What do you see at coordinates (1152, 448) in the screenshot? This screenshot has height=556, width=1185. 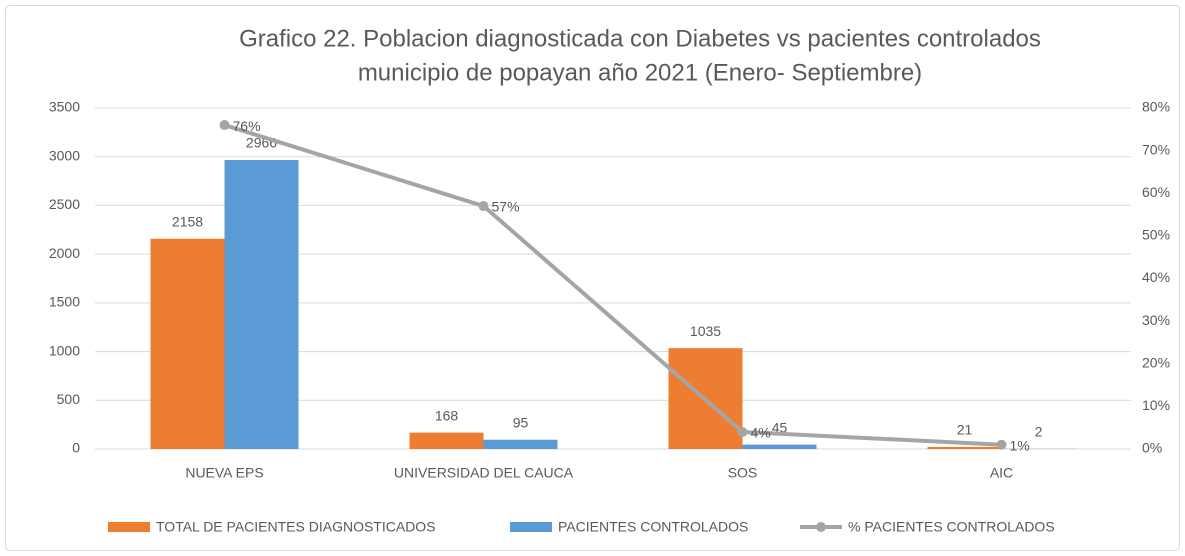 I see `y2-tick-label: 0%` at bounding box center [1152, 448].